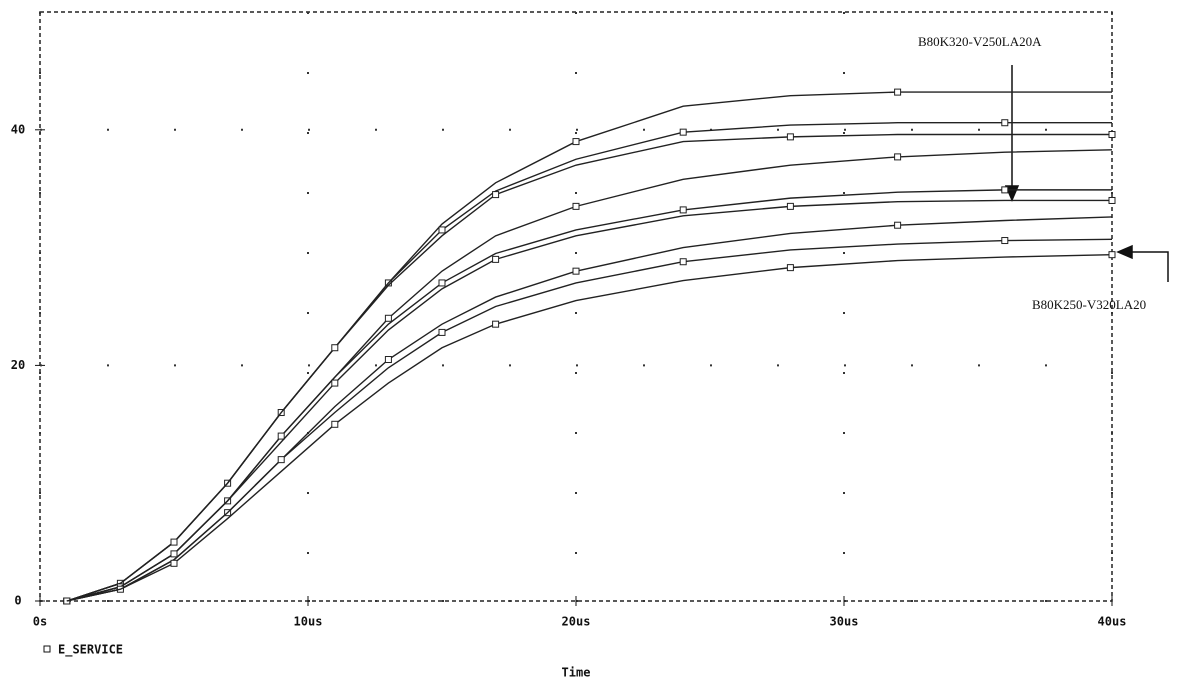  I want to click on y-tick-label: 20, so click(18, 365).